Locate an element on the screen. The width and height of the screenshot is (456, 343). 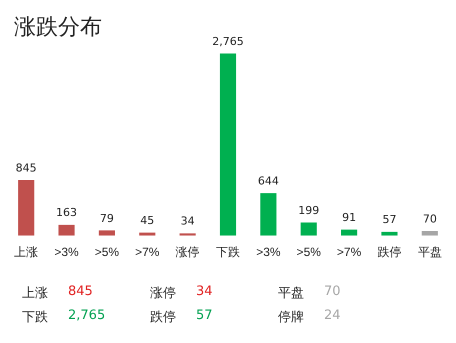
text: 57 is located at coordinates (205, 316).